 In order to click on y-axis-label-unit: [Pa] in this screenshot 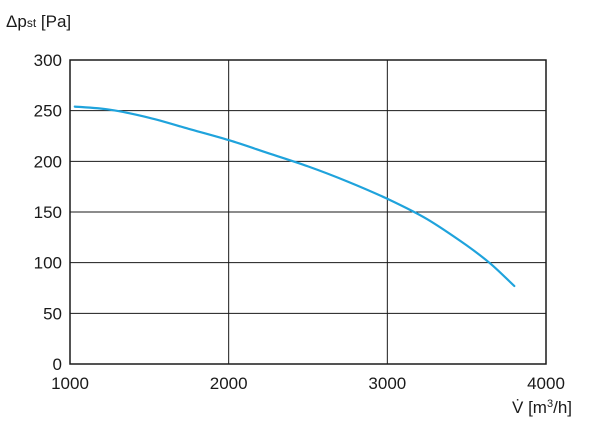, I will do `click(53, 21)`.